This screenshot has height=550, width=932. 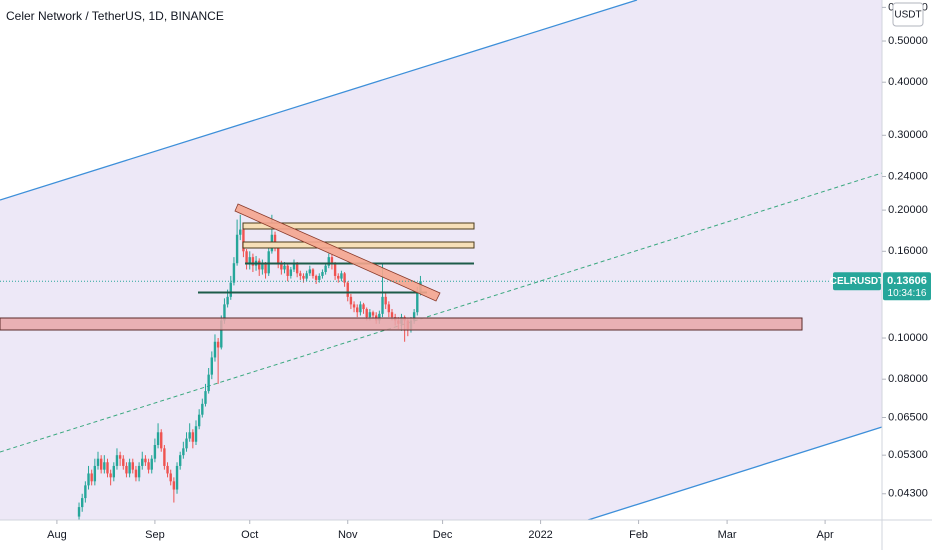 What do you see at coordinates (337, 252) in the screenshot?
I see `trendline-zone` at bounding box center [337, 252].